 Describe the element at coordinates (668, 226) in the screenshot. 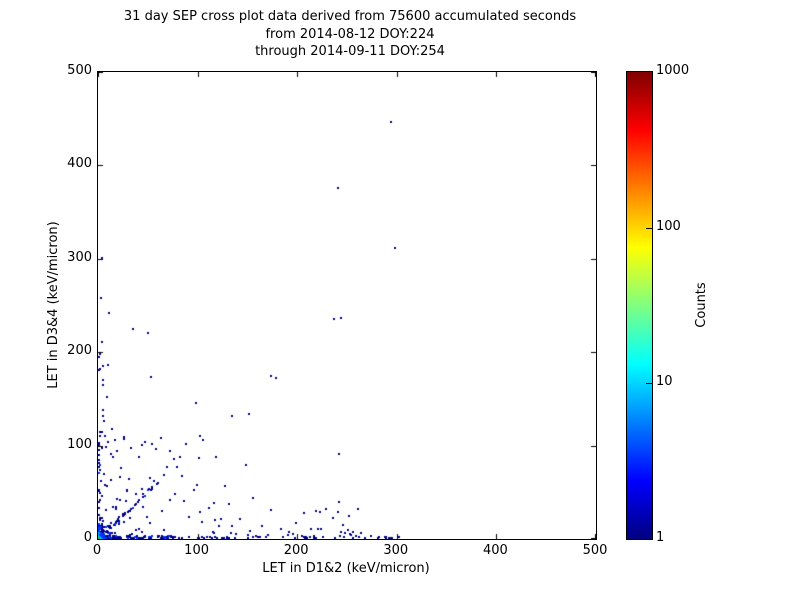

I see `colorbar-tick-label: 100` at that location.